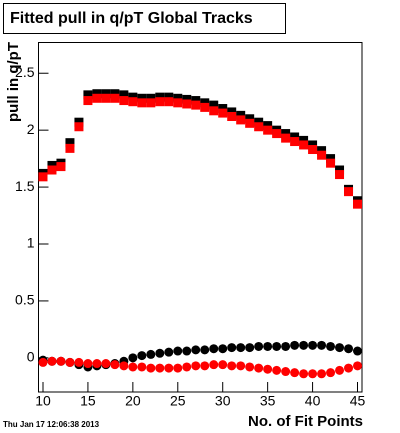 The width and height of the screenshot is (400, 433). Describe the element at coordinates (31, 243) in the screenshot. I see `y-tick-label: 1` at that location.